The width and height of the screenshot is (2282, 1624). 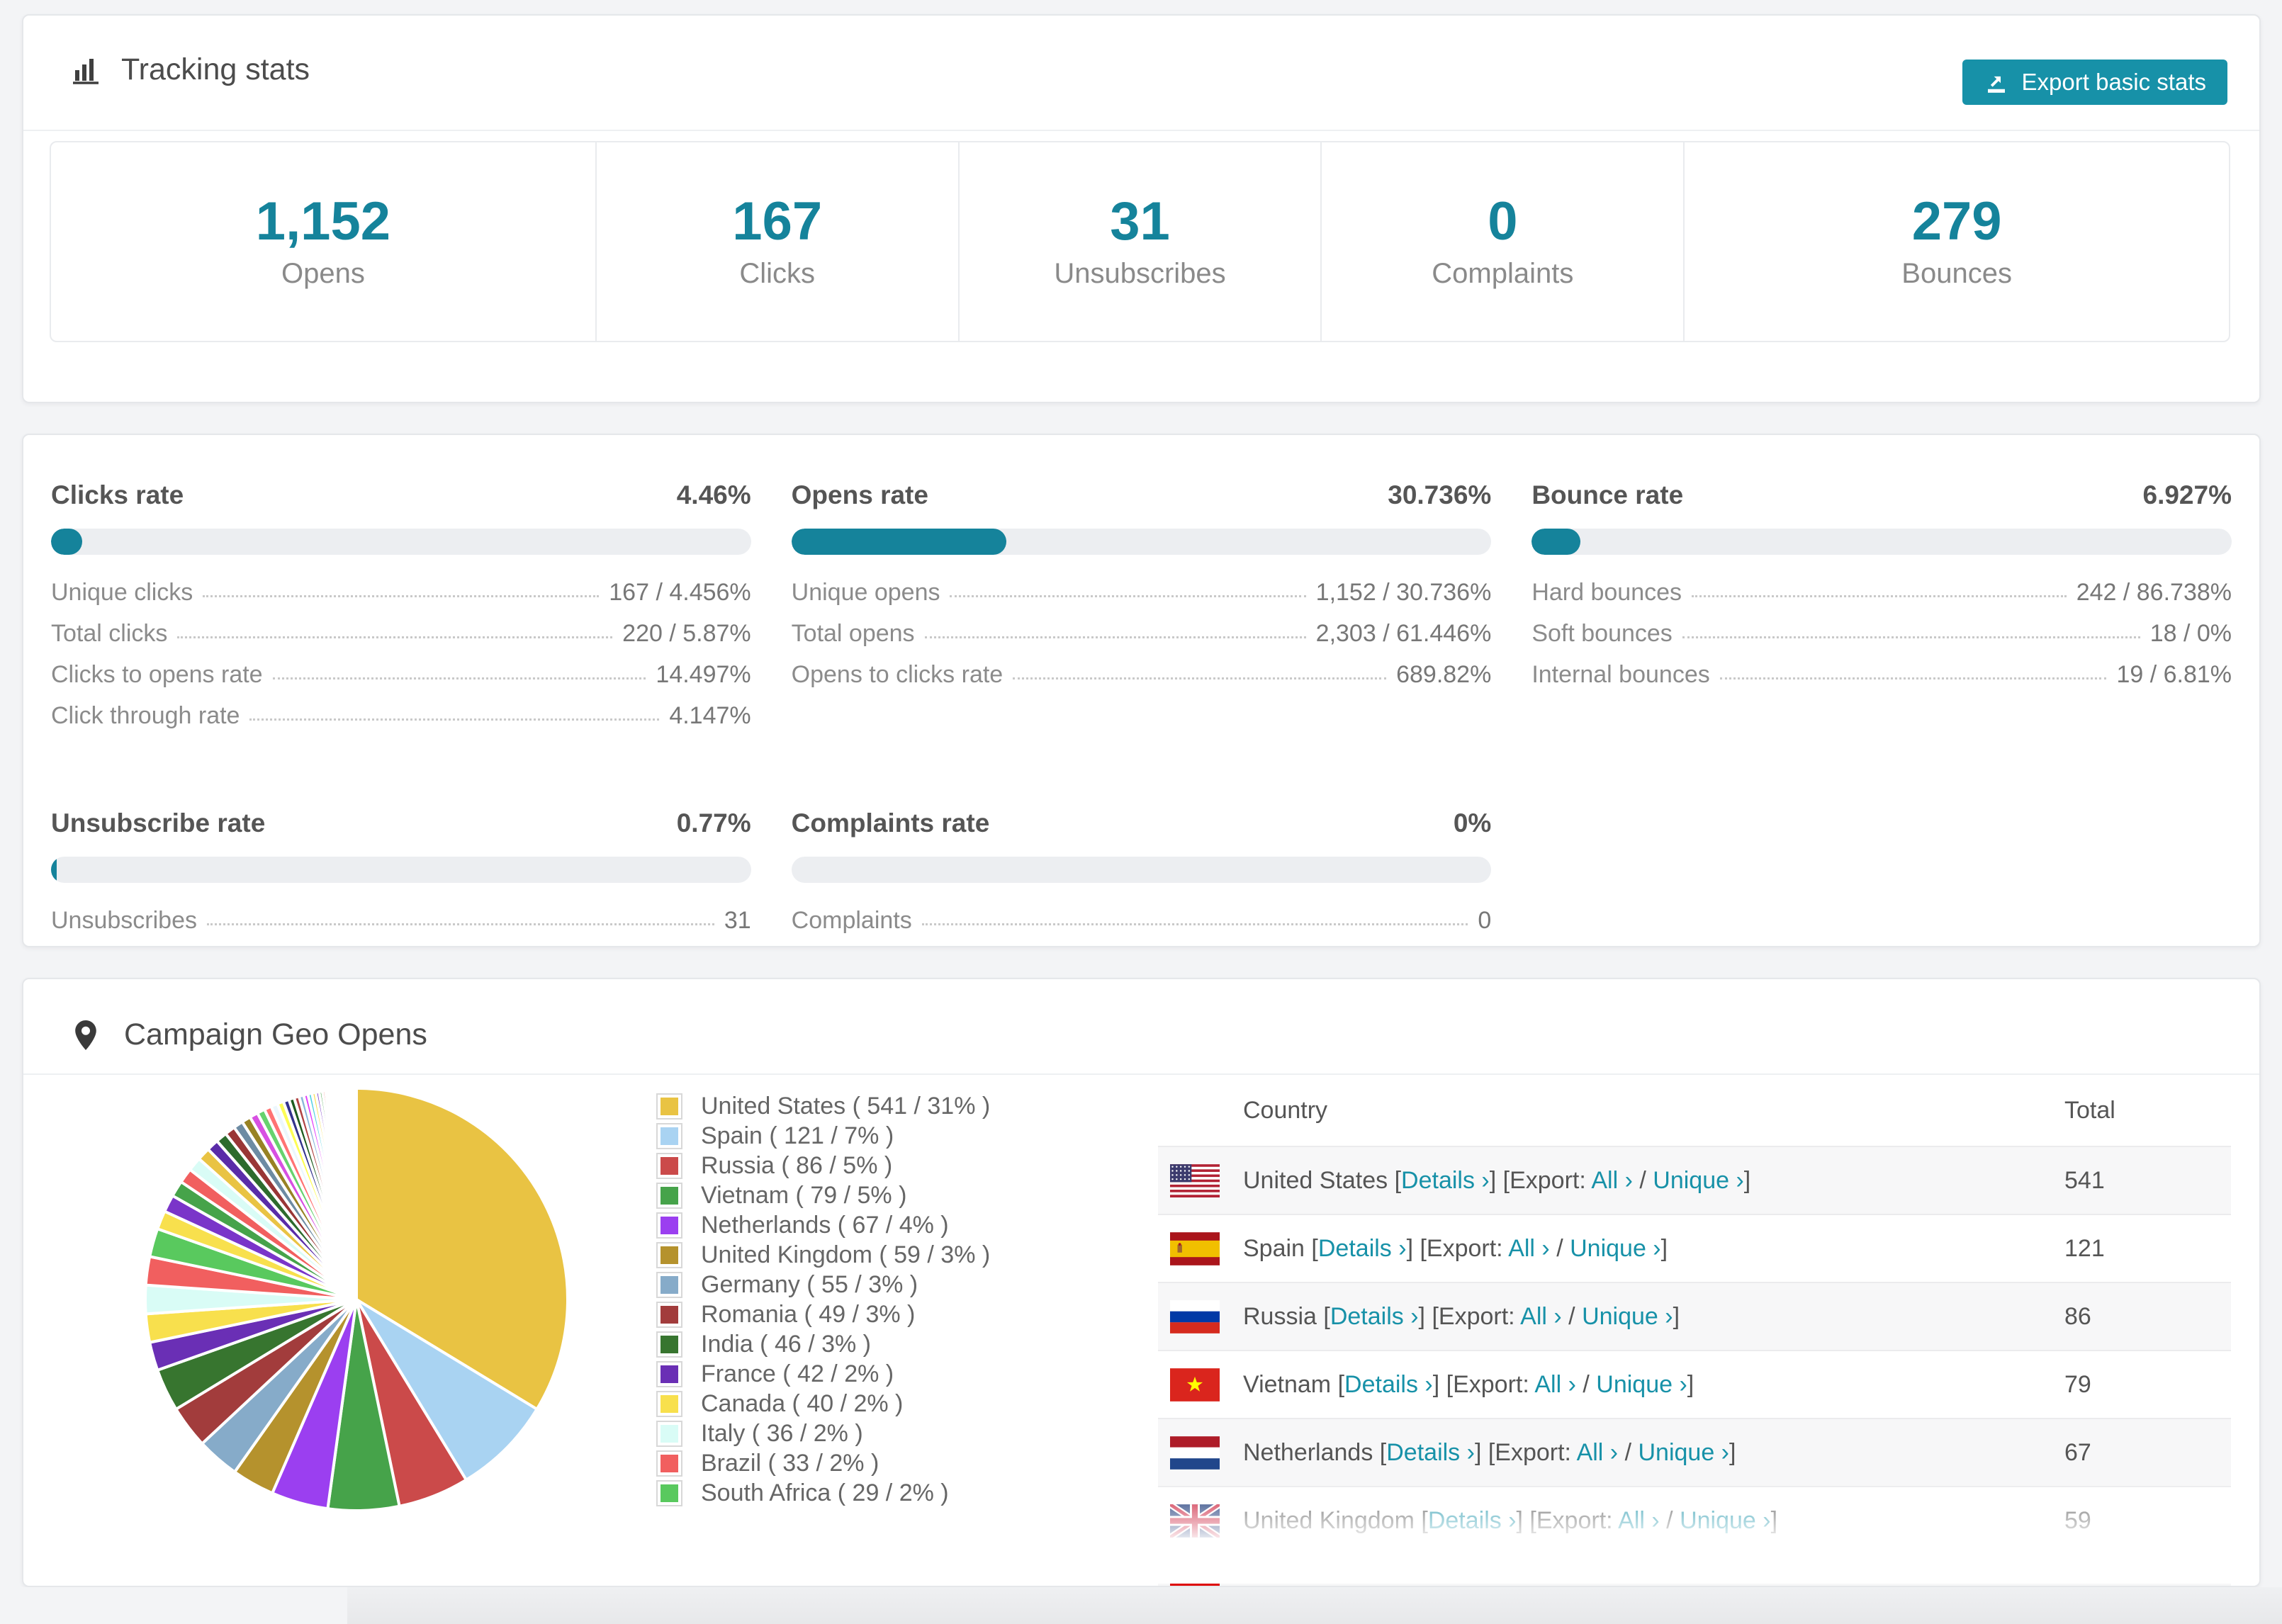 What do you see at coordinates (2089, 1110) in the screenshot?
I see `column-header-total: Total` at bounding box center [2089, 1110].